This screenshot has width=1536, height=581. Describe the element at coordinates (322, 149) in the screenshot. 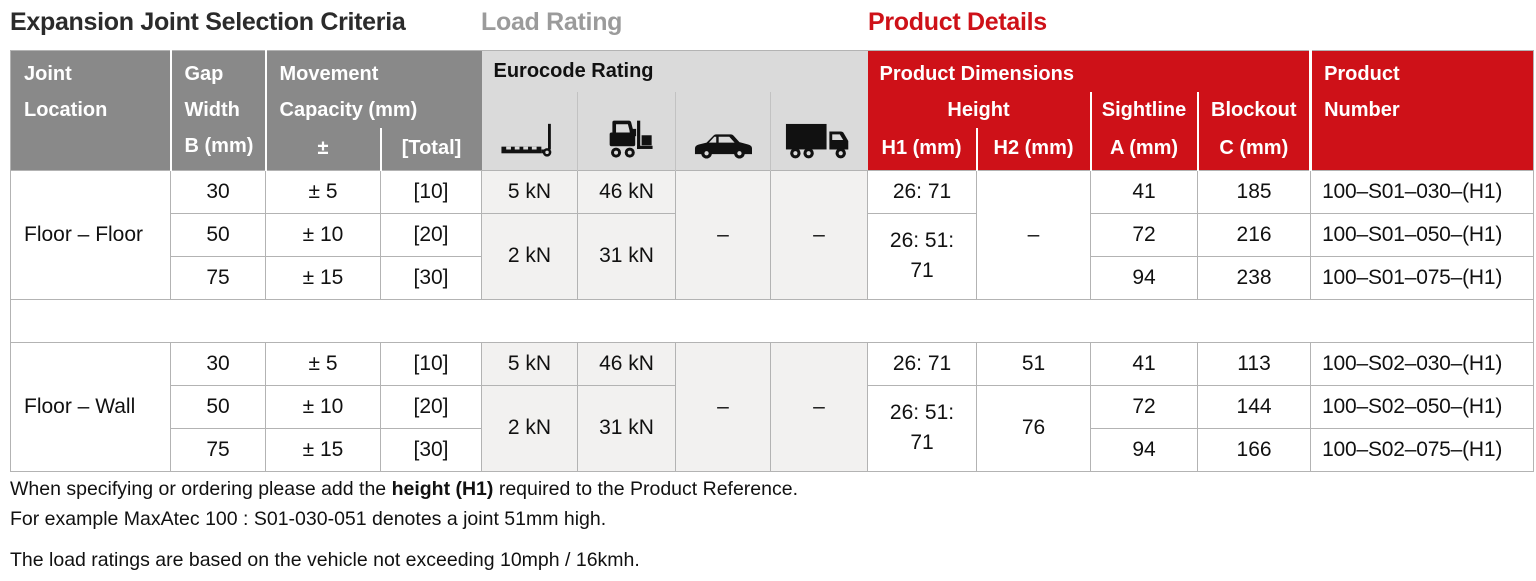

I see `col-header-plus-minus: ±` at that location.